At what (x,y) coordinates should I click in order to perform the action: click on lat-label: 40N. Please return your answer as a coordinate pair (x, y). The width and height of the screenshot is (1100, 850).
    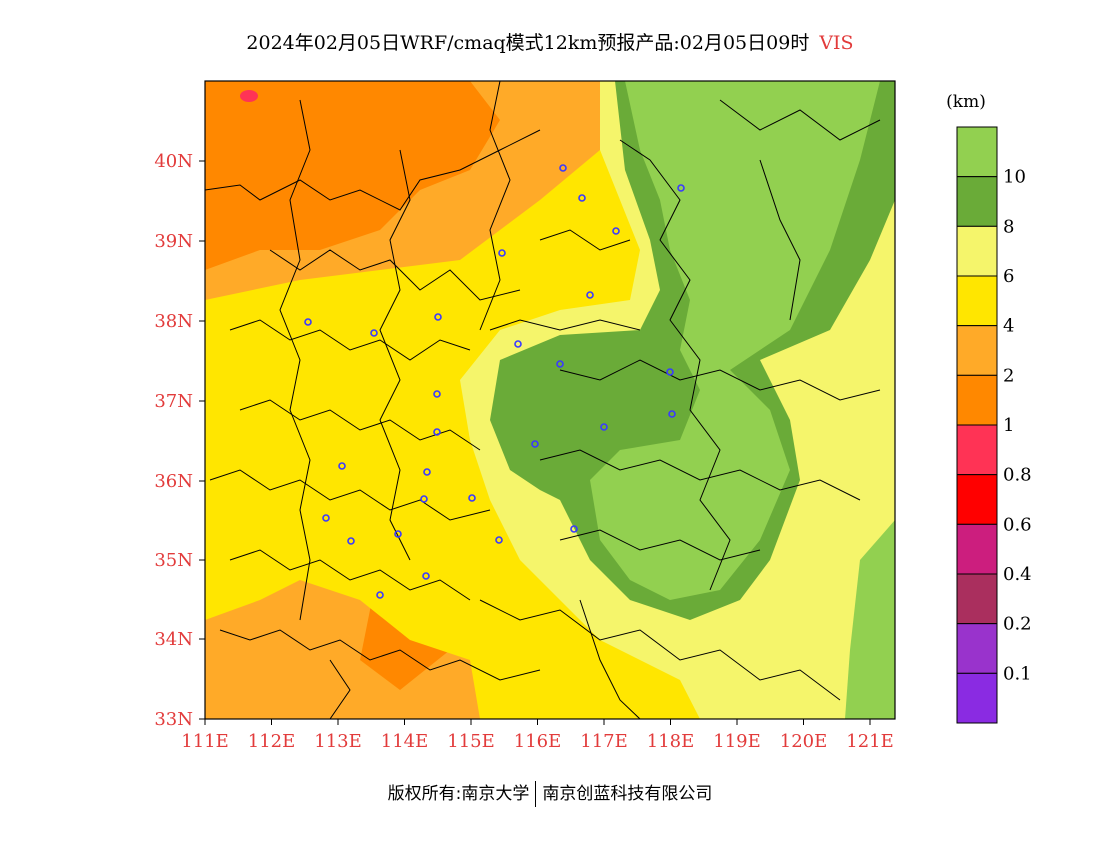
    Looking at the image, I should click on (173, 161).